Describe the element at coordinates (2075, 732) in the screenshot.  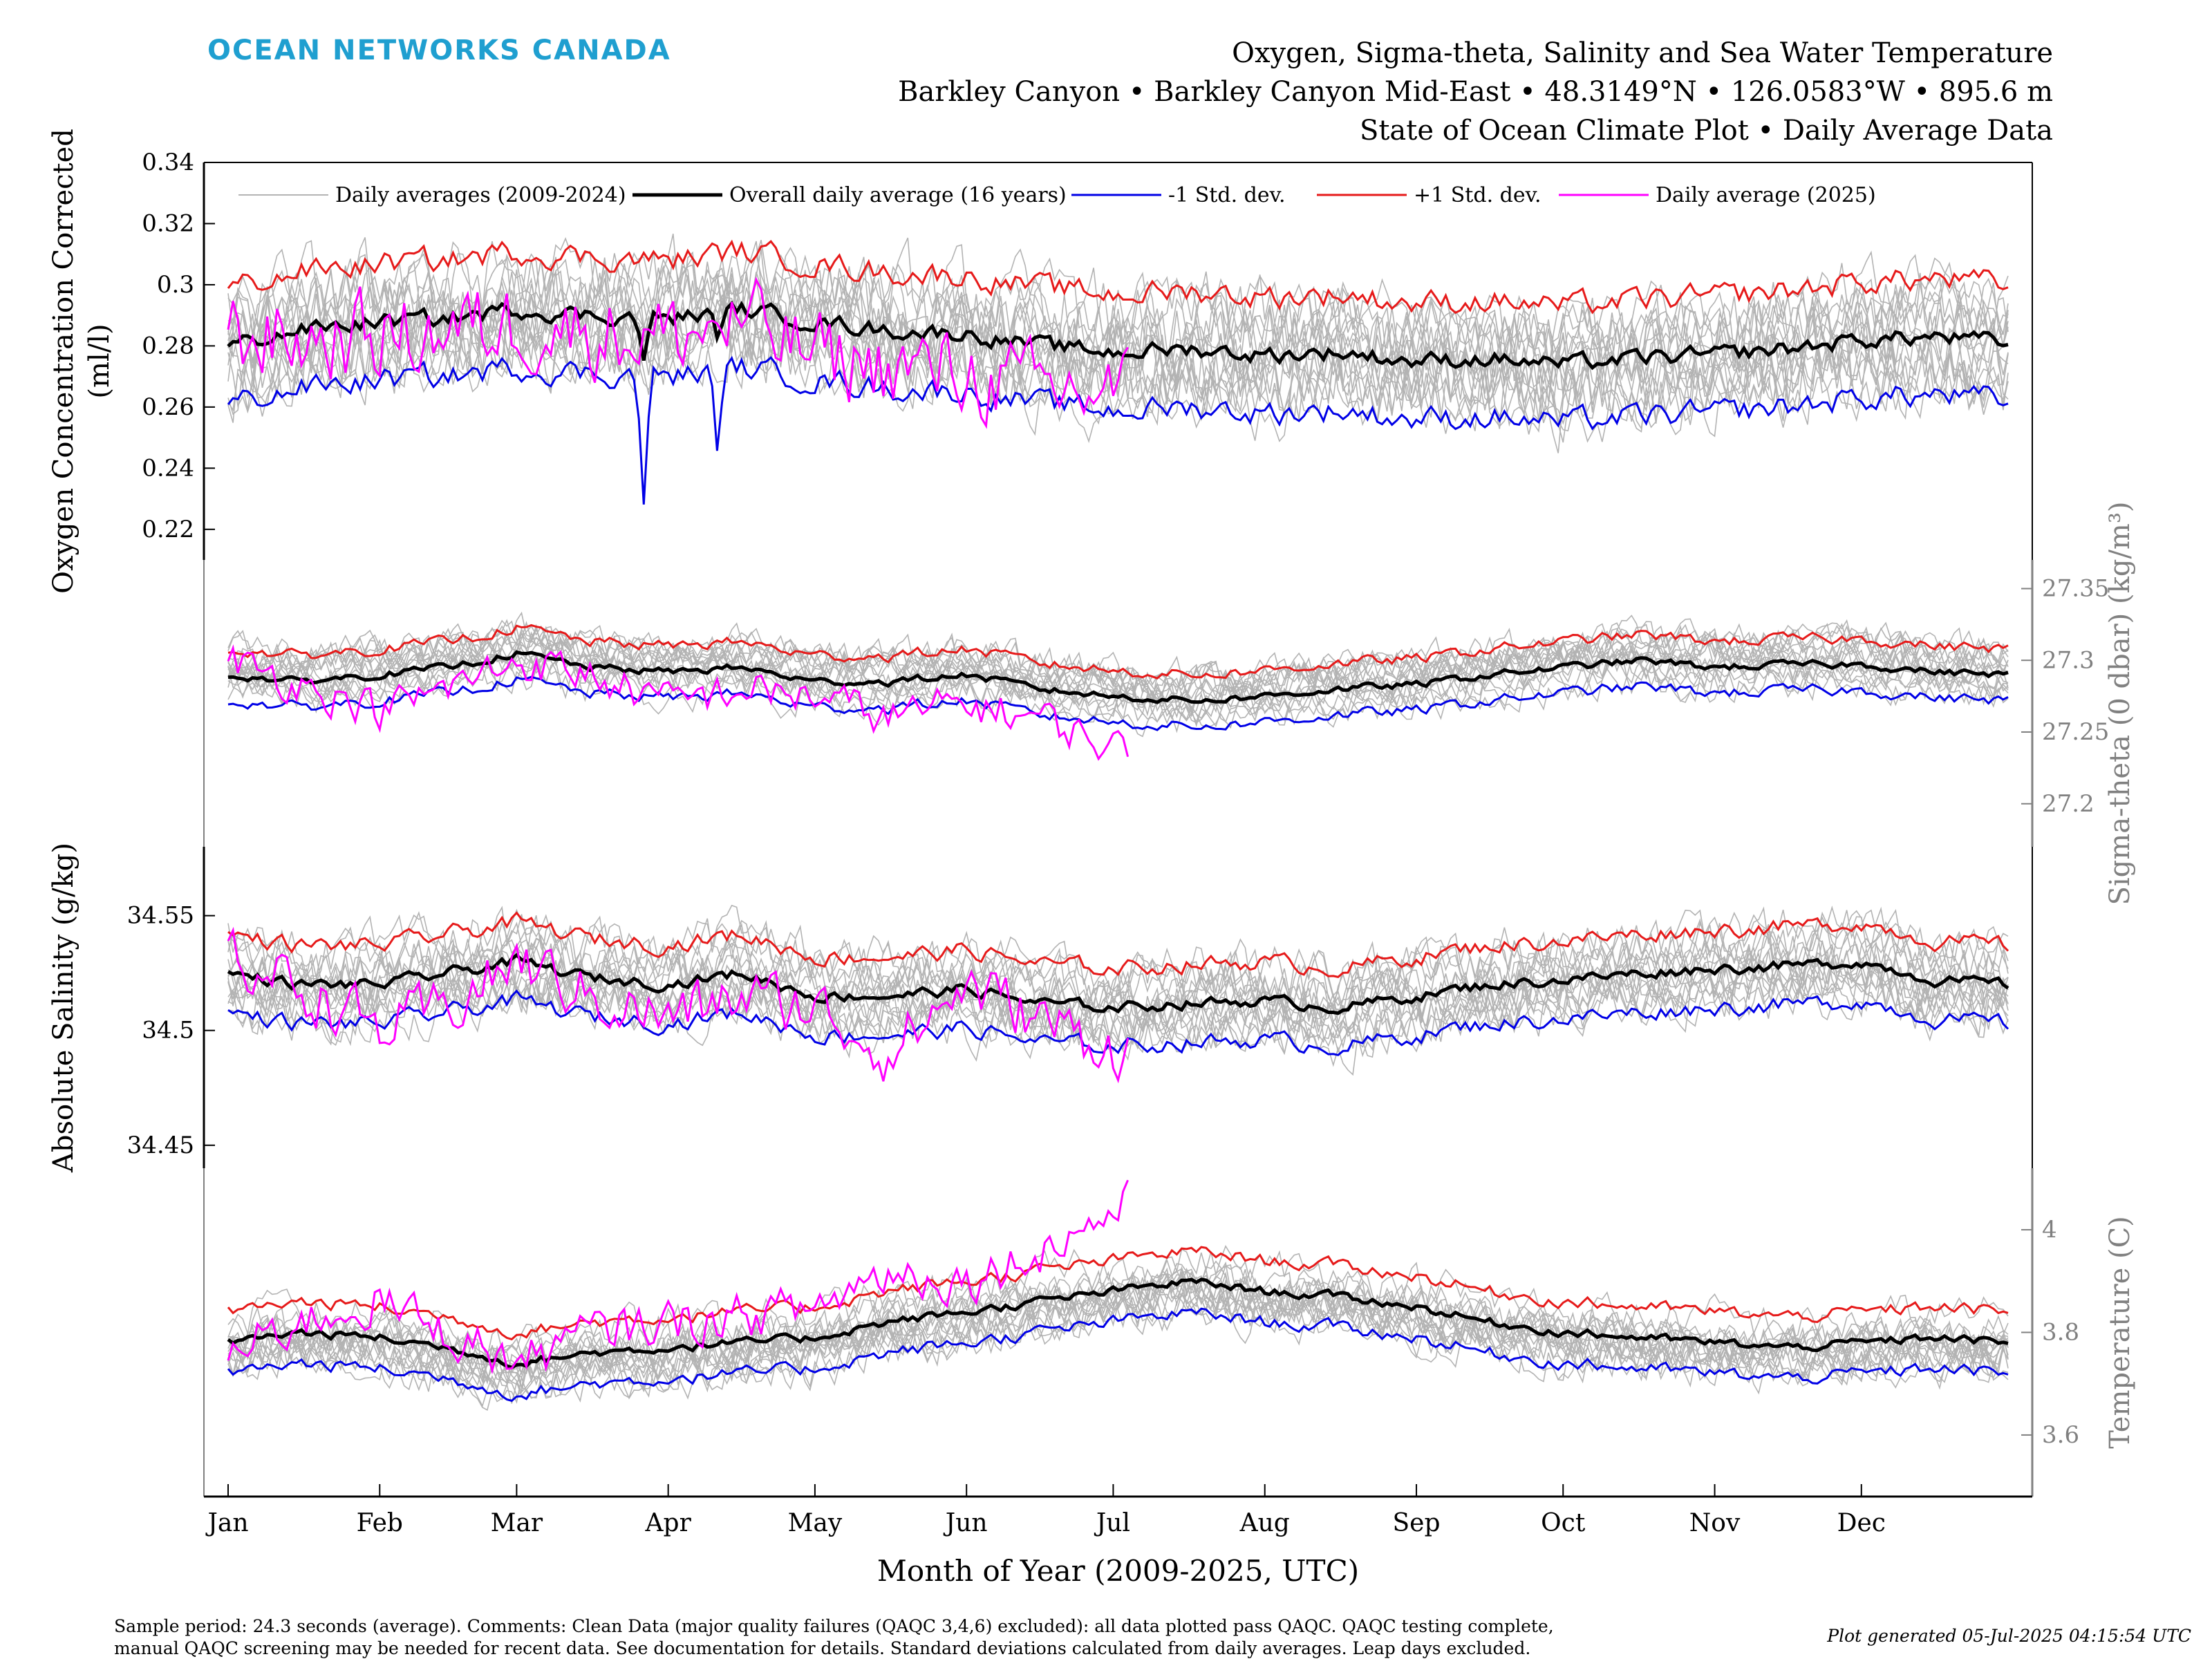
I see `sigma-ytick-label: 27.25` at that location.